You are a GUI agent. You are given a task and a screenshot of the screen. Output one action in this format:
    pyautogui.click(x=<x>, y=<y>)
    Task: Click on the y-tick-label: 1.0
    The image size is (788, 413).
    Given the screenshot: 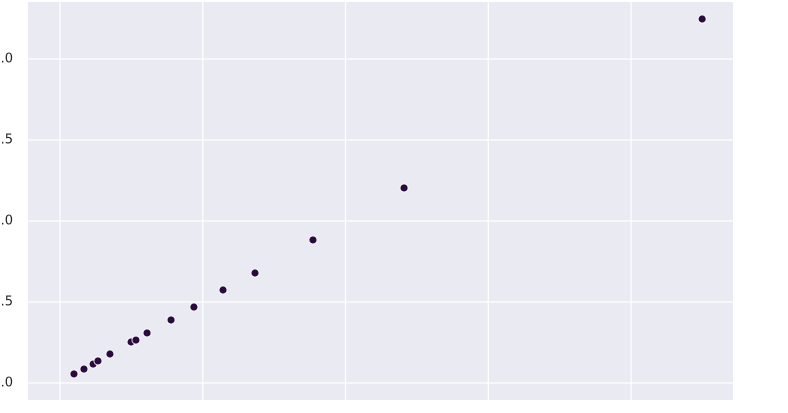 What is the action you would take?
    pyautogui.click(x=6, y=221)
    